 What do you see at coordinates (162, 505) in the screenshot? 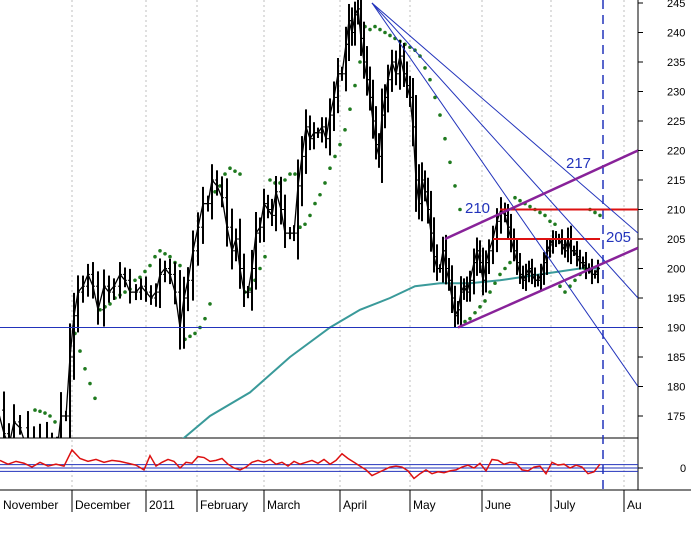
I see `x-tick-label: 2011` at bounding box center [162, 505].